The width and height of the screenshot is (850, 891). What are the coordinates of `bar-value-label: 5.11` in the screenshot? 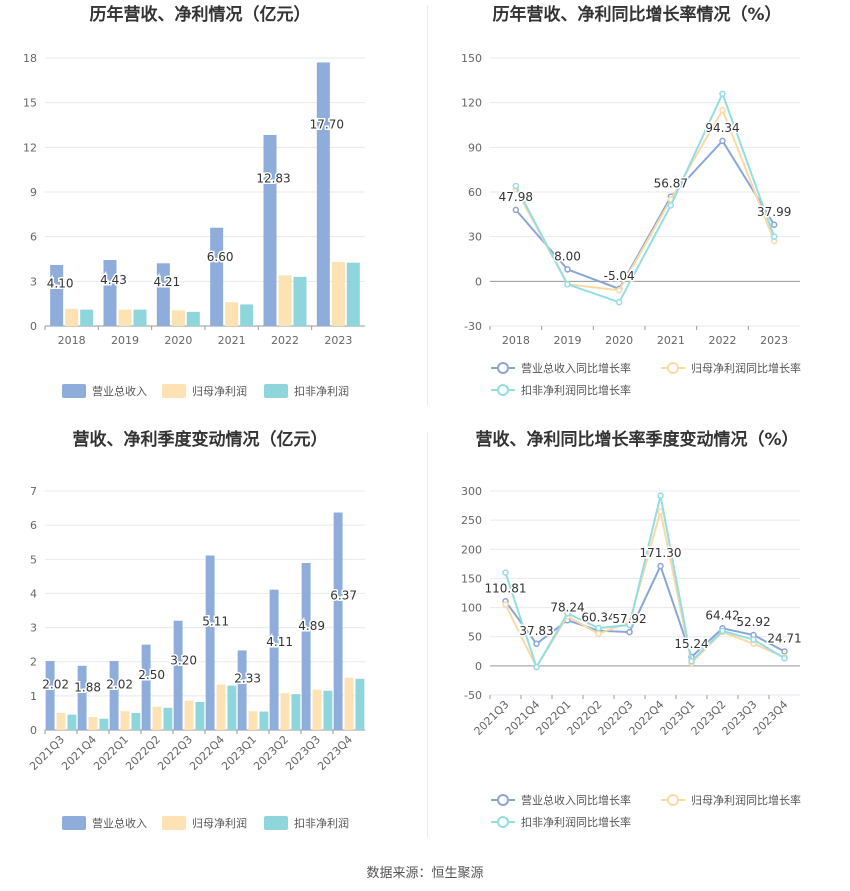 It's located at (215, 621).